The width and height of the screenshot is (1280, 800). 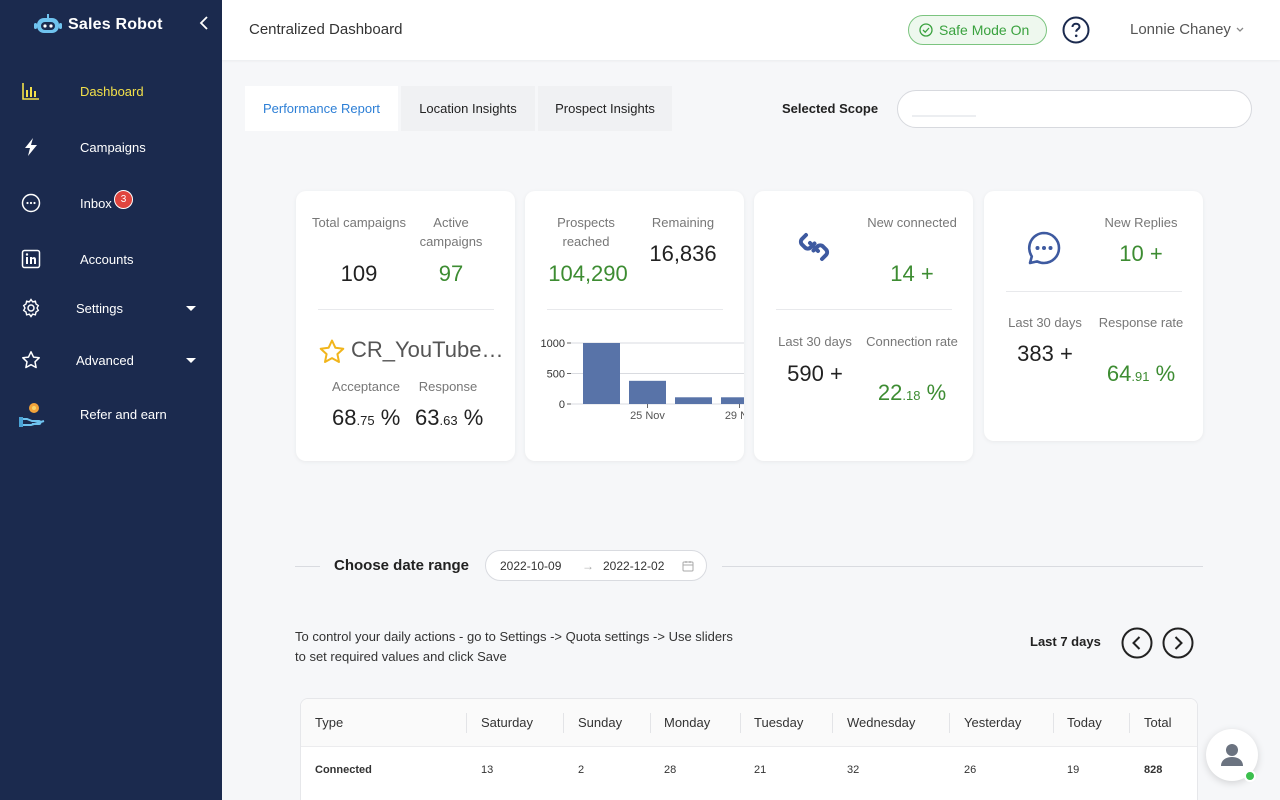 What do you see at coordinates (1232, 755) in the screenshot?
I see `avatar-icon` at bounding box center [1232, 755].